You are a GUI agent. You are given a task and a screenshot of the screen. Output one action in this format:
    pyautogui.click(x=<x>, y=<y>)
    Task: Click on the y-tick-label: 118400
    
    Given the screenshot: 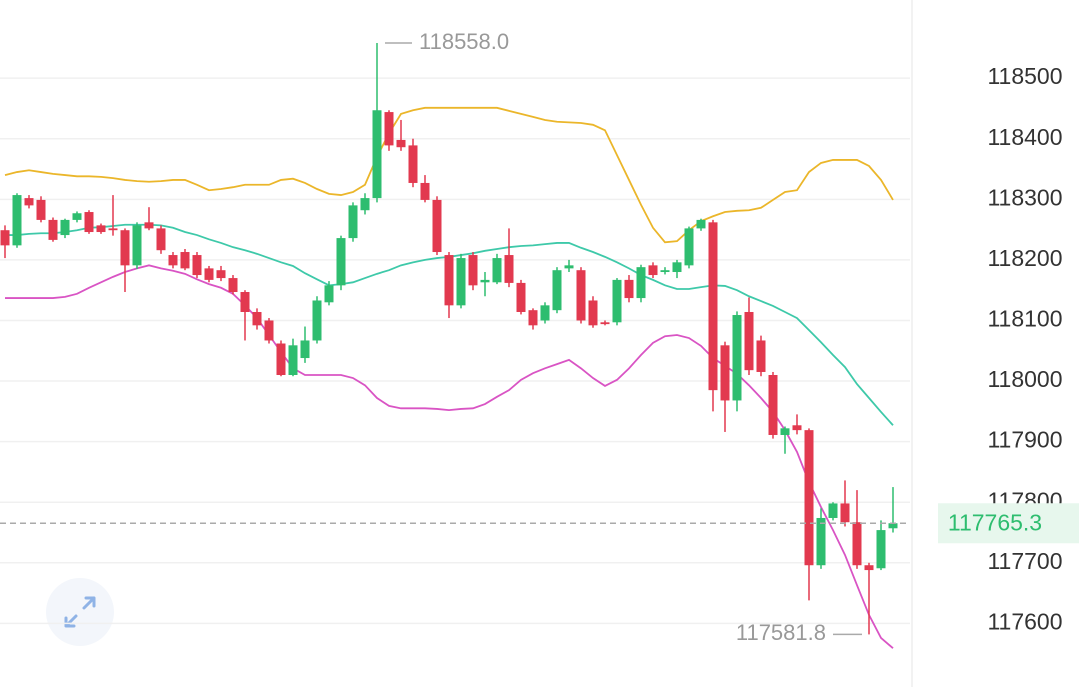 What is the action you would take?
    pyautogui.click(x=1024, y=137)
    